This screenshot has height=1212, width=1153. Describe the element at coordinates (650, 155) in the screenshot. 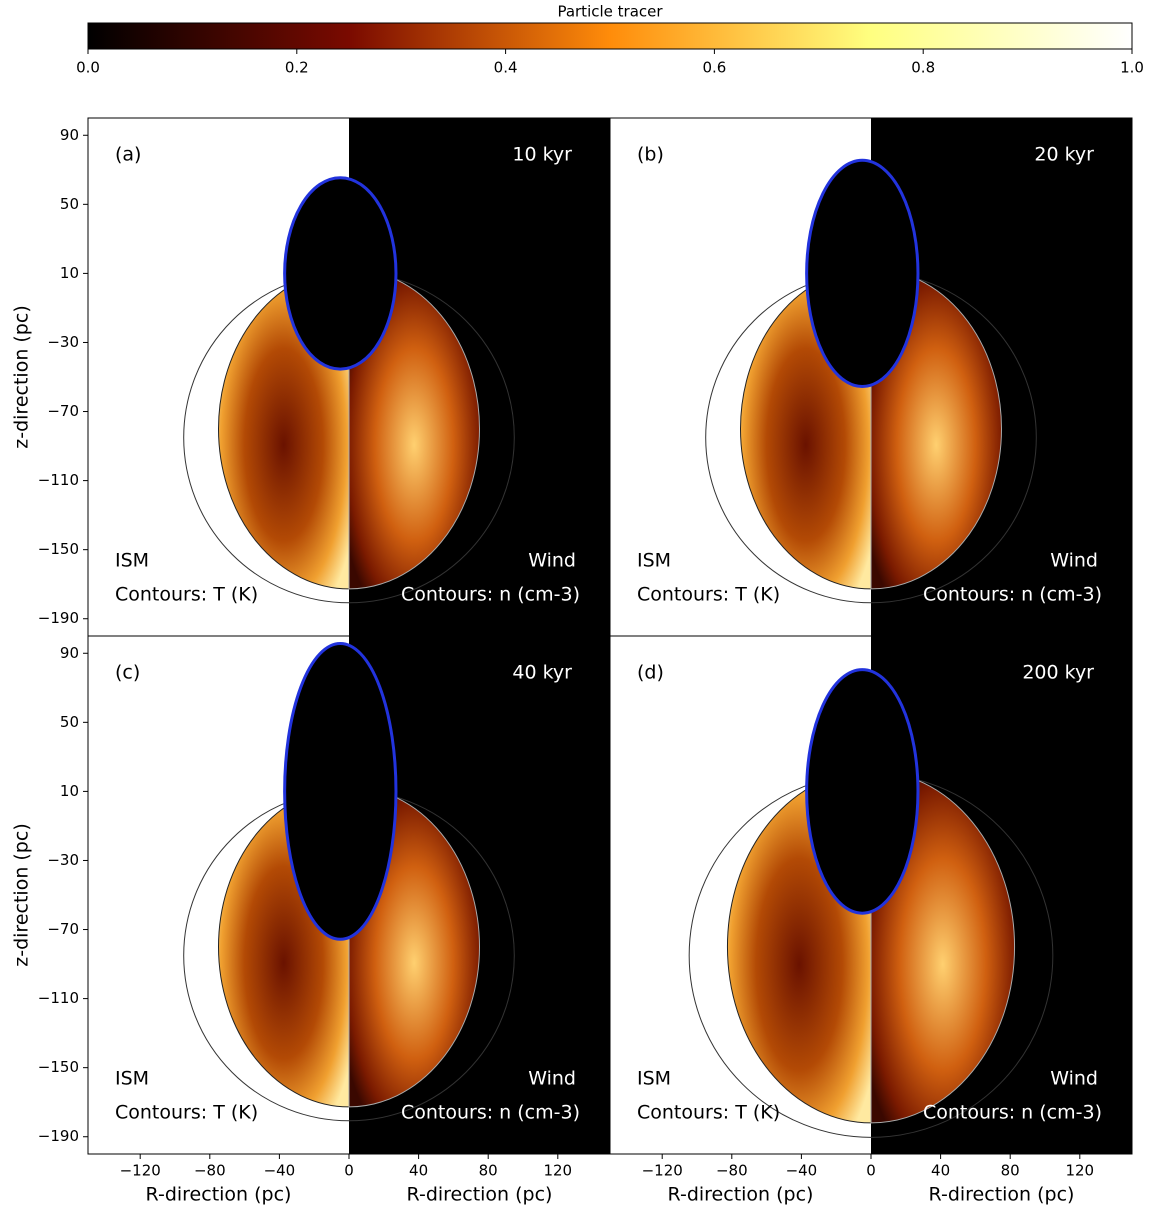

I see `panel-label: (b)` at that location.